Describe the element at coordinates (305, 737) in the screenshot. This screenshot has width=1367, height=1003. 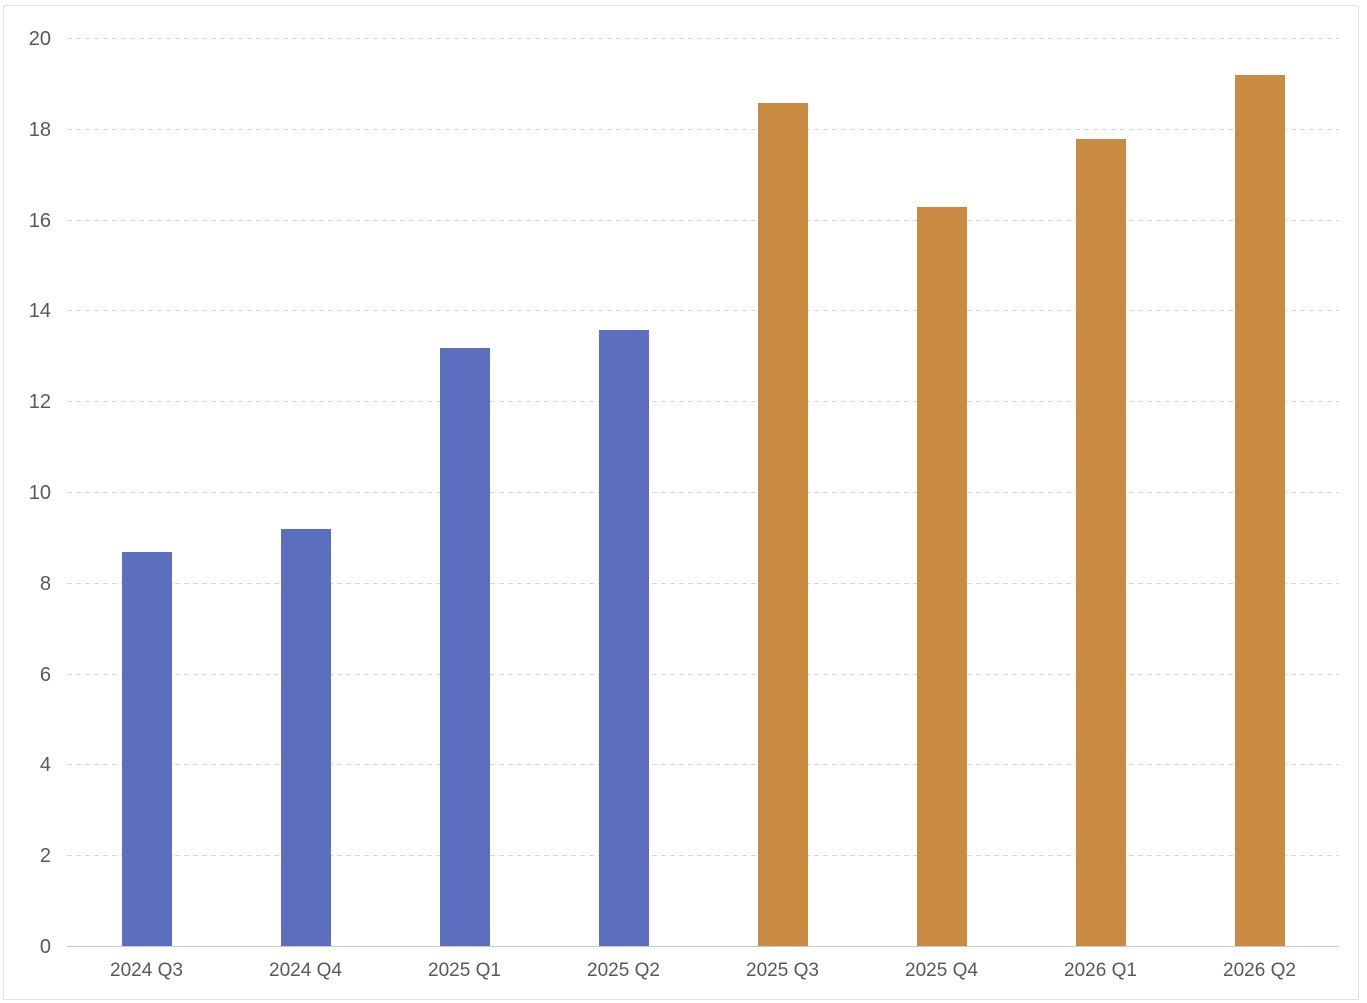
I see `bar-2024-q4` at that location.